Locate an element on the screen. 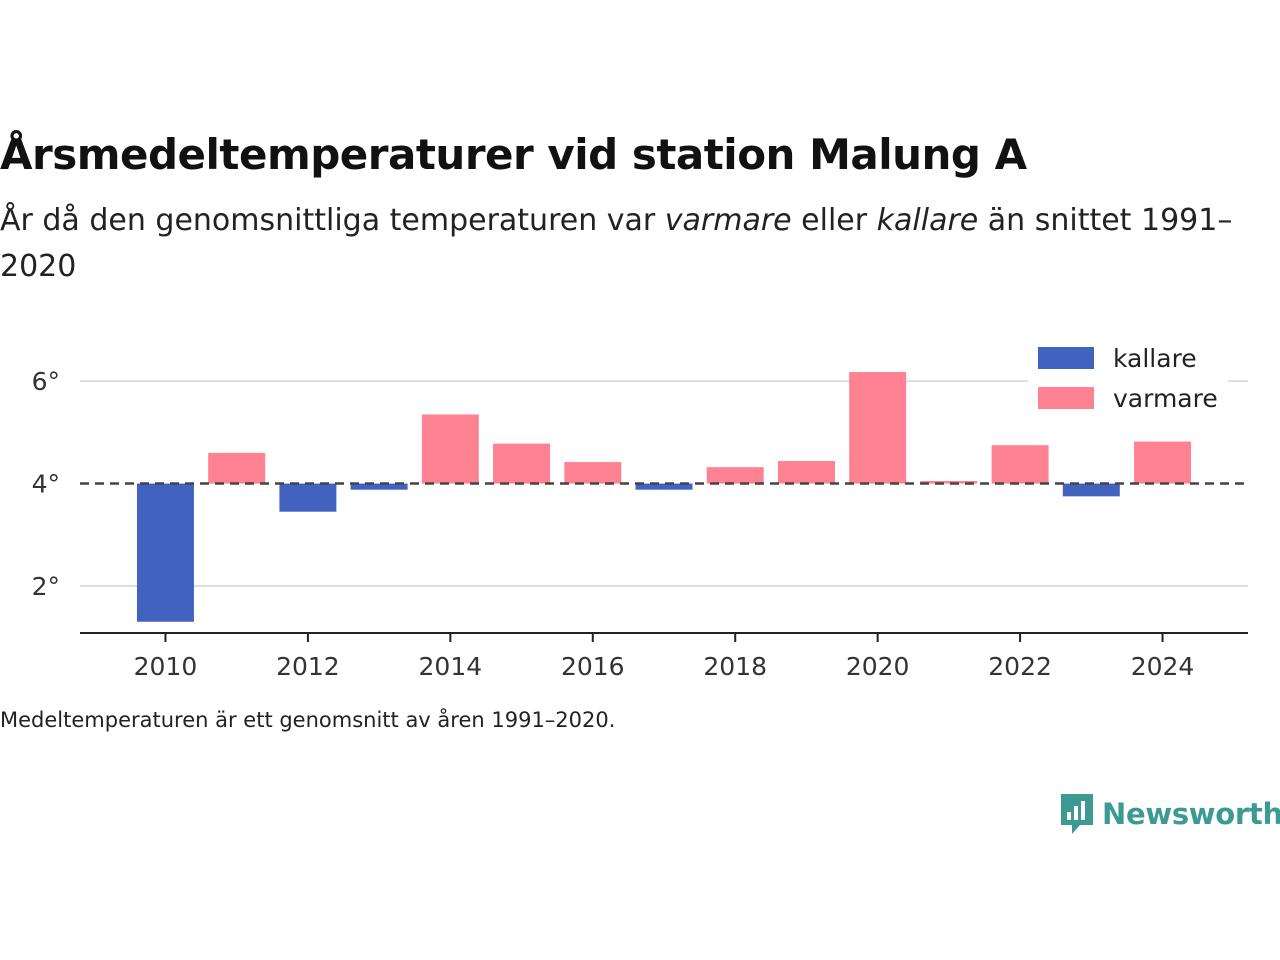 The image size is (1280, 960). x-tick-label: 2018 is located at coordinates (735, 666).